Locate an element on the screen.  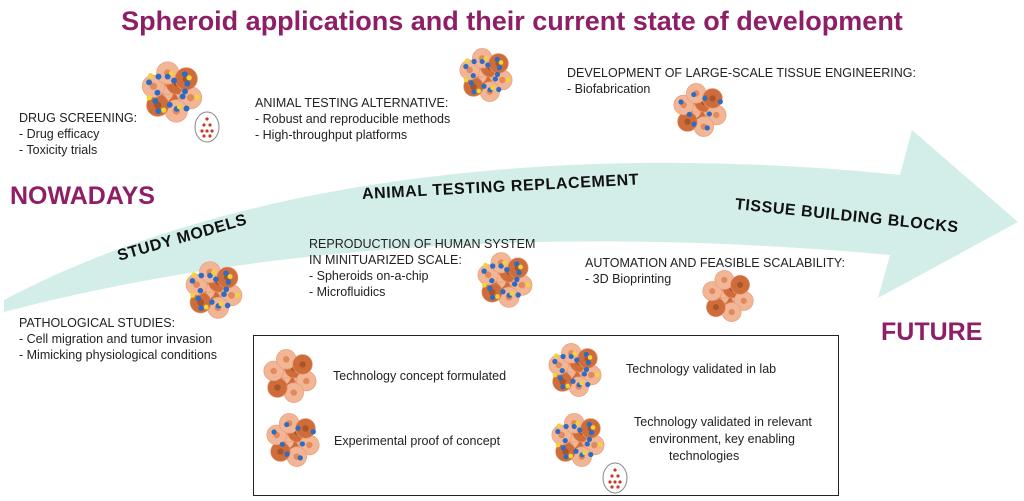
spheroid-pathological is located at coordinates (214, 290).